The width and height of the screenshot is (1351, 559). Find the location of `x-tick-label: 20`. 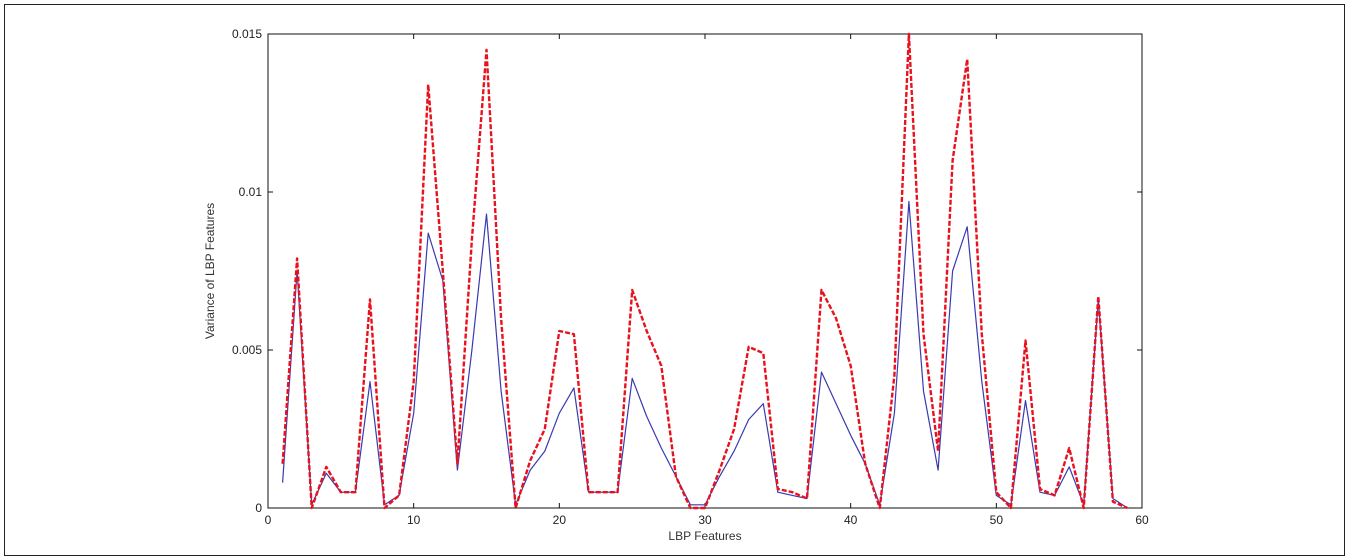

x-tick-label: 20 is located at coordinates (560, 520).